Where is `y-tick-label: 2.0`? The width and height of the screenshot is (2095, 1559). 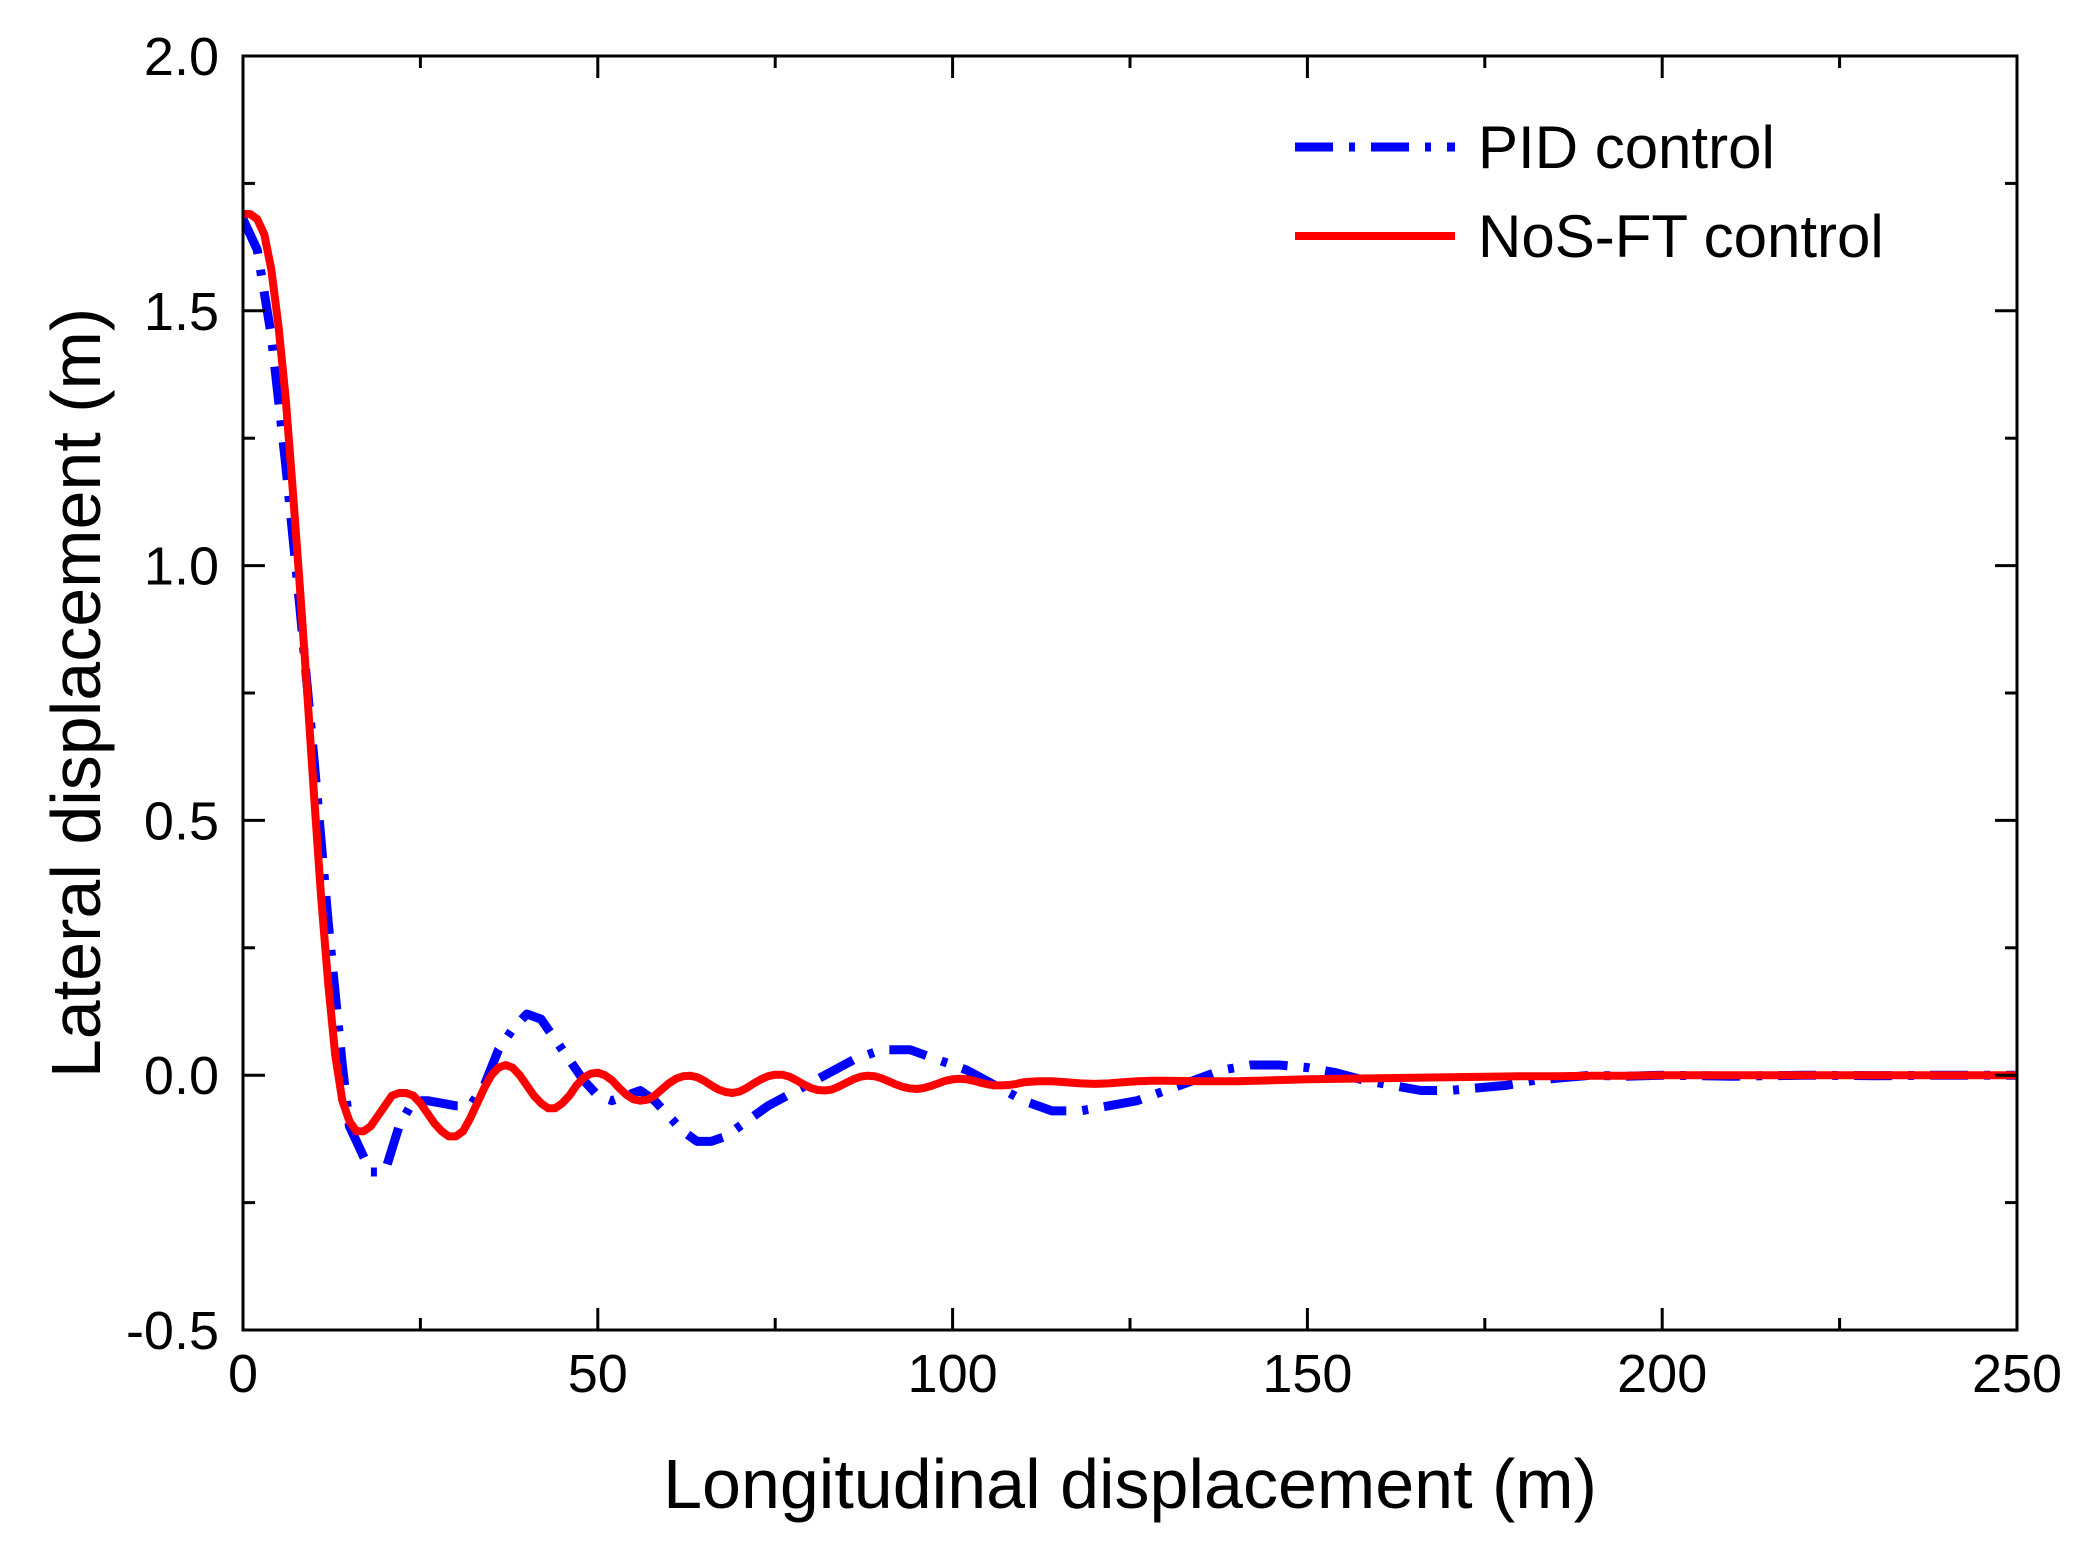
y-tick-label: 2.0 is located at coordinates (181, 57).